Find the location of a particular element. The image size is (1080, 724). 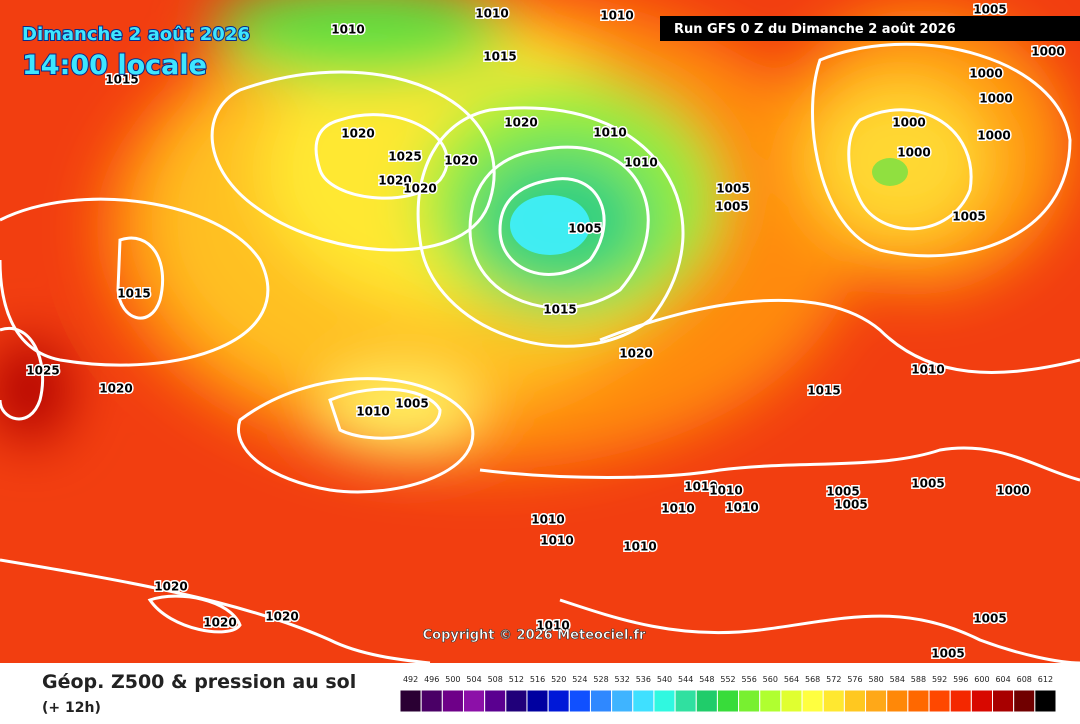

run-banner is located at coordinates (870, 28).